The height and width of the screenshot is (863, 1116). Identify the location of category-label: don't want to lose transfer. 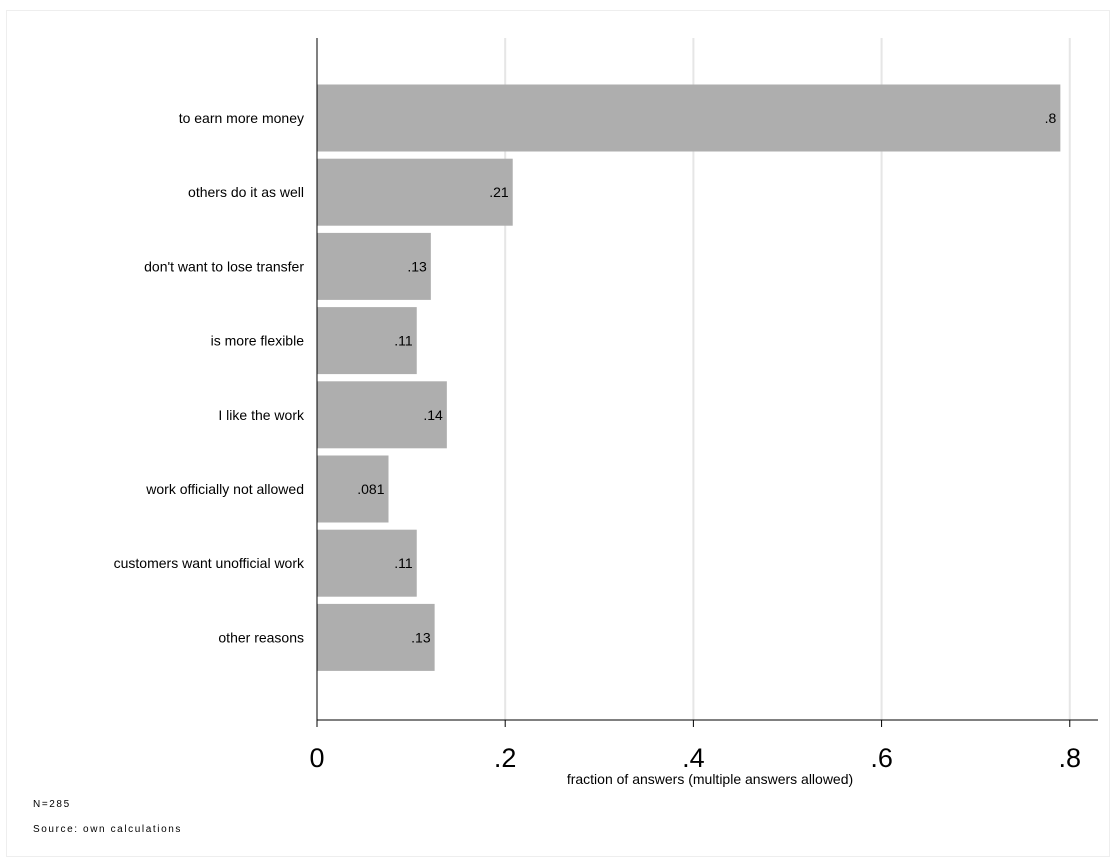
(224, 266).